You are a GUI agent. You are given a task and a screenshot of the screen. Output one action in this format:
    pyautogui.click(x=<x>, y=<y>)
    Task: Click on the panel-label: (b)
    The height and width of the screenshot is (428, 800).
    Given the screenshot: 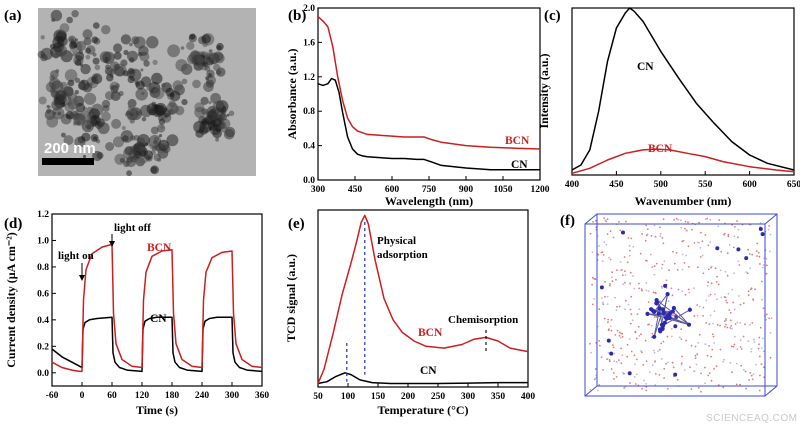 What is the action you would take?
    pyautogui.click(x=297, y=16)
    